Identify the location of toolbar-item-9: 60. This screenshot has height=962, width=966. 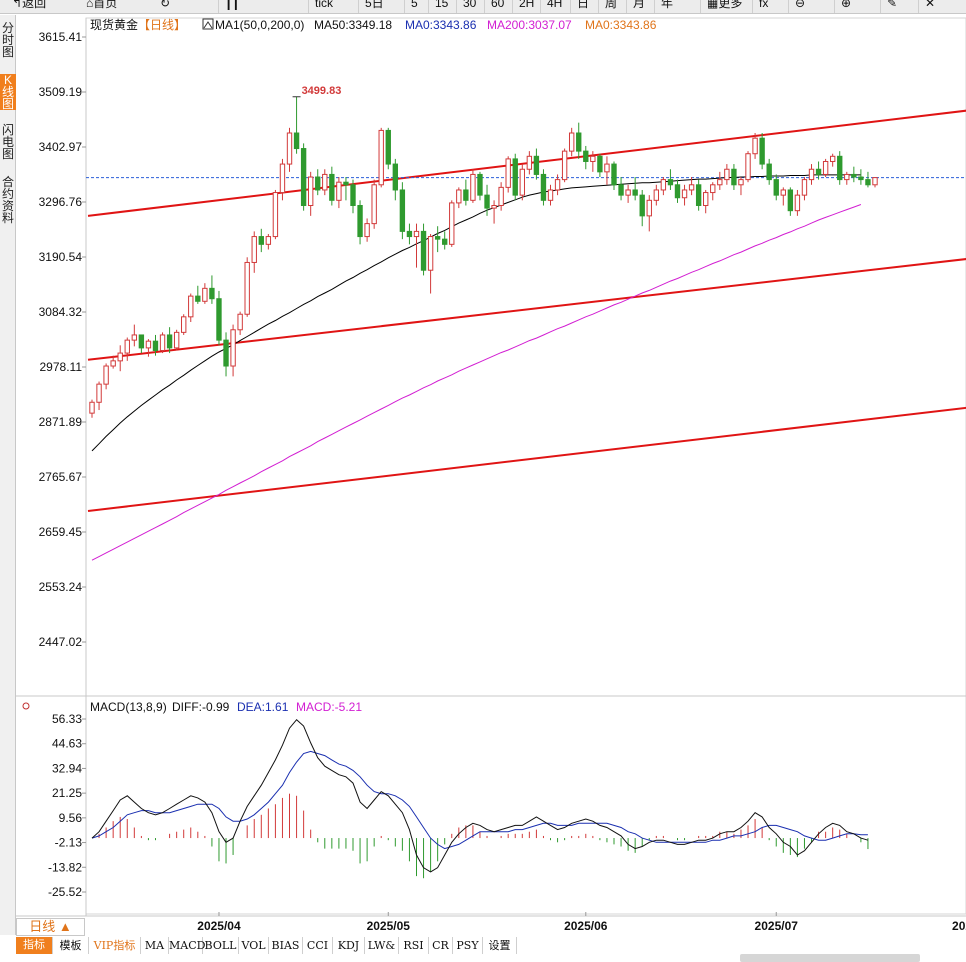
(496, 6).